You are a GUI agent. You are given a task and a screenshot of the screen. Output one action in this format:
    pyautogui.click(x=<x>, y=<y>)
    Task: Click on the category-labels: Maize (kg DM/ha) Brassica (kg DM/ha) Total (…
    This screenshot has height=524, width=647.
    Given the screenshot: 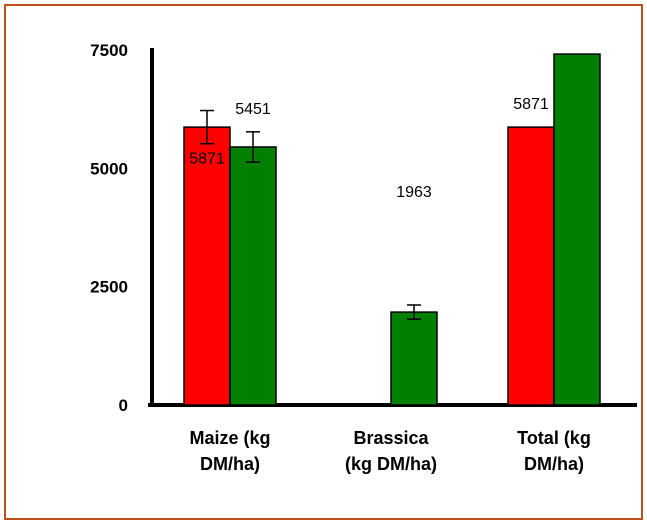 What is the action you would take?
    pyautogui.click(x=389, y=451)
    